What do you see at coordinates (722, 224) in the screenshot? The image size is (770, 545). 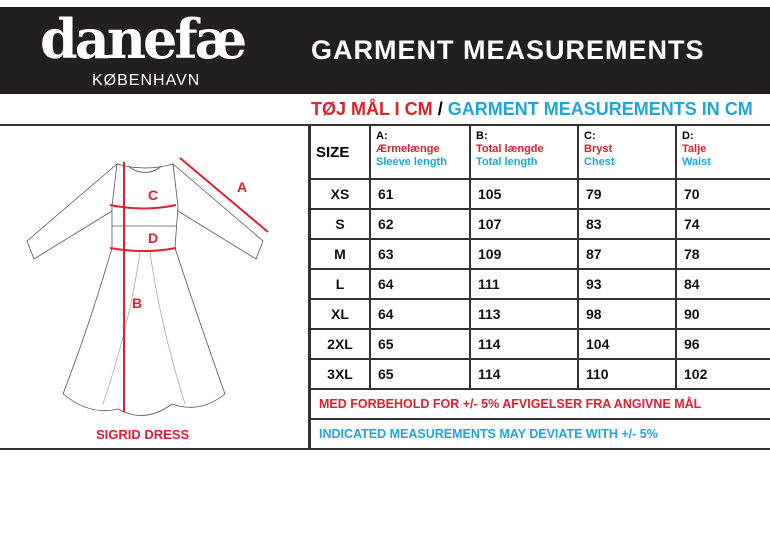 I see `measurement-cell: 74` at bounding box center [722, 224].